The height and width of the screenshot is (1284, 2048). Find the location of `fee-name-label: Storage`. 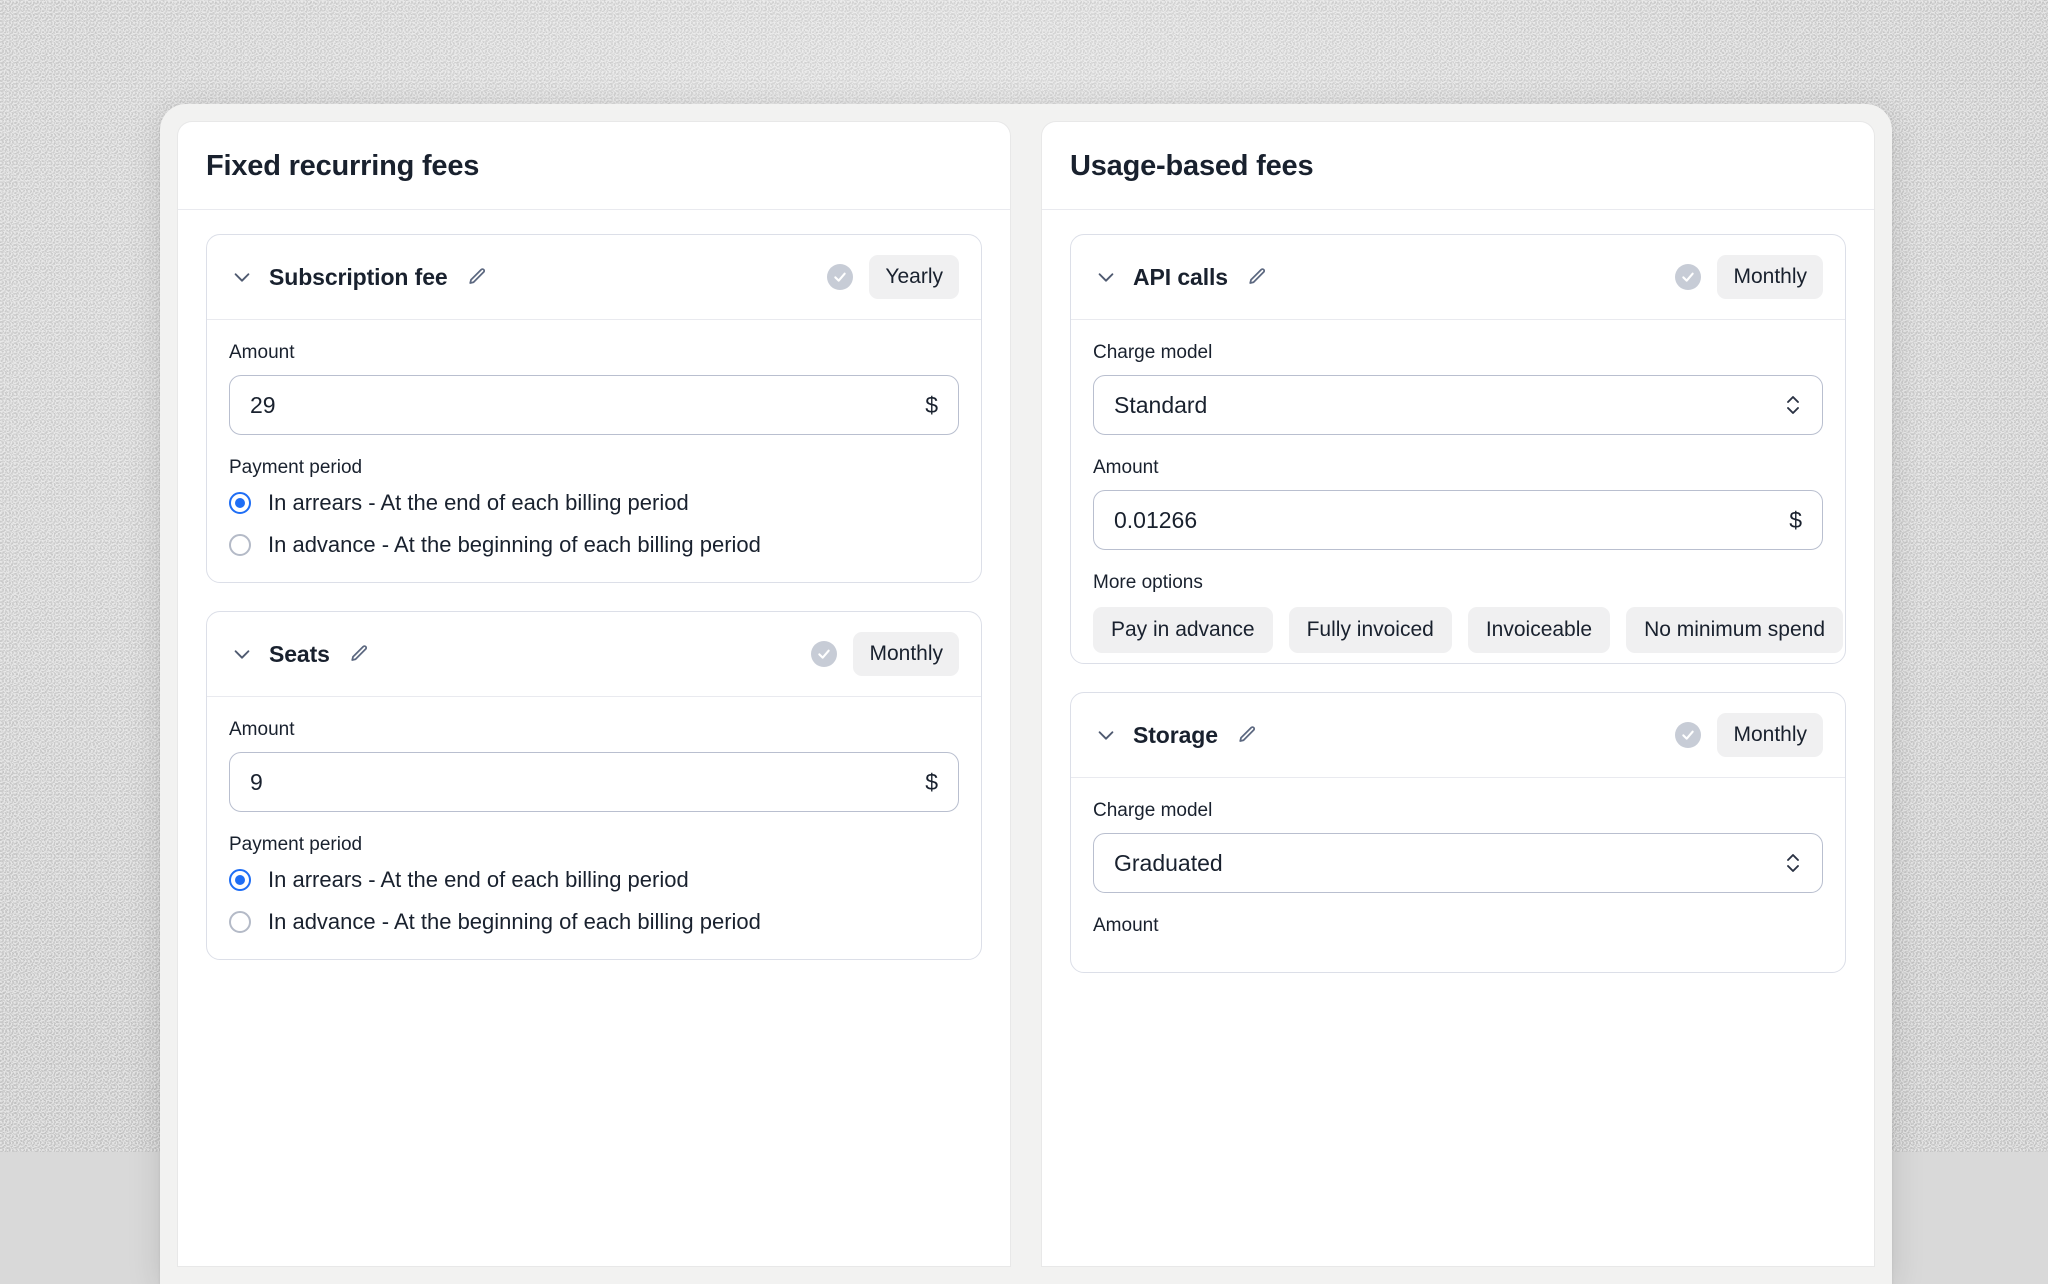

fee-name-label: Storage is located at coordinates (1175, 734).